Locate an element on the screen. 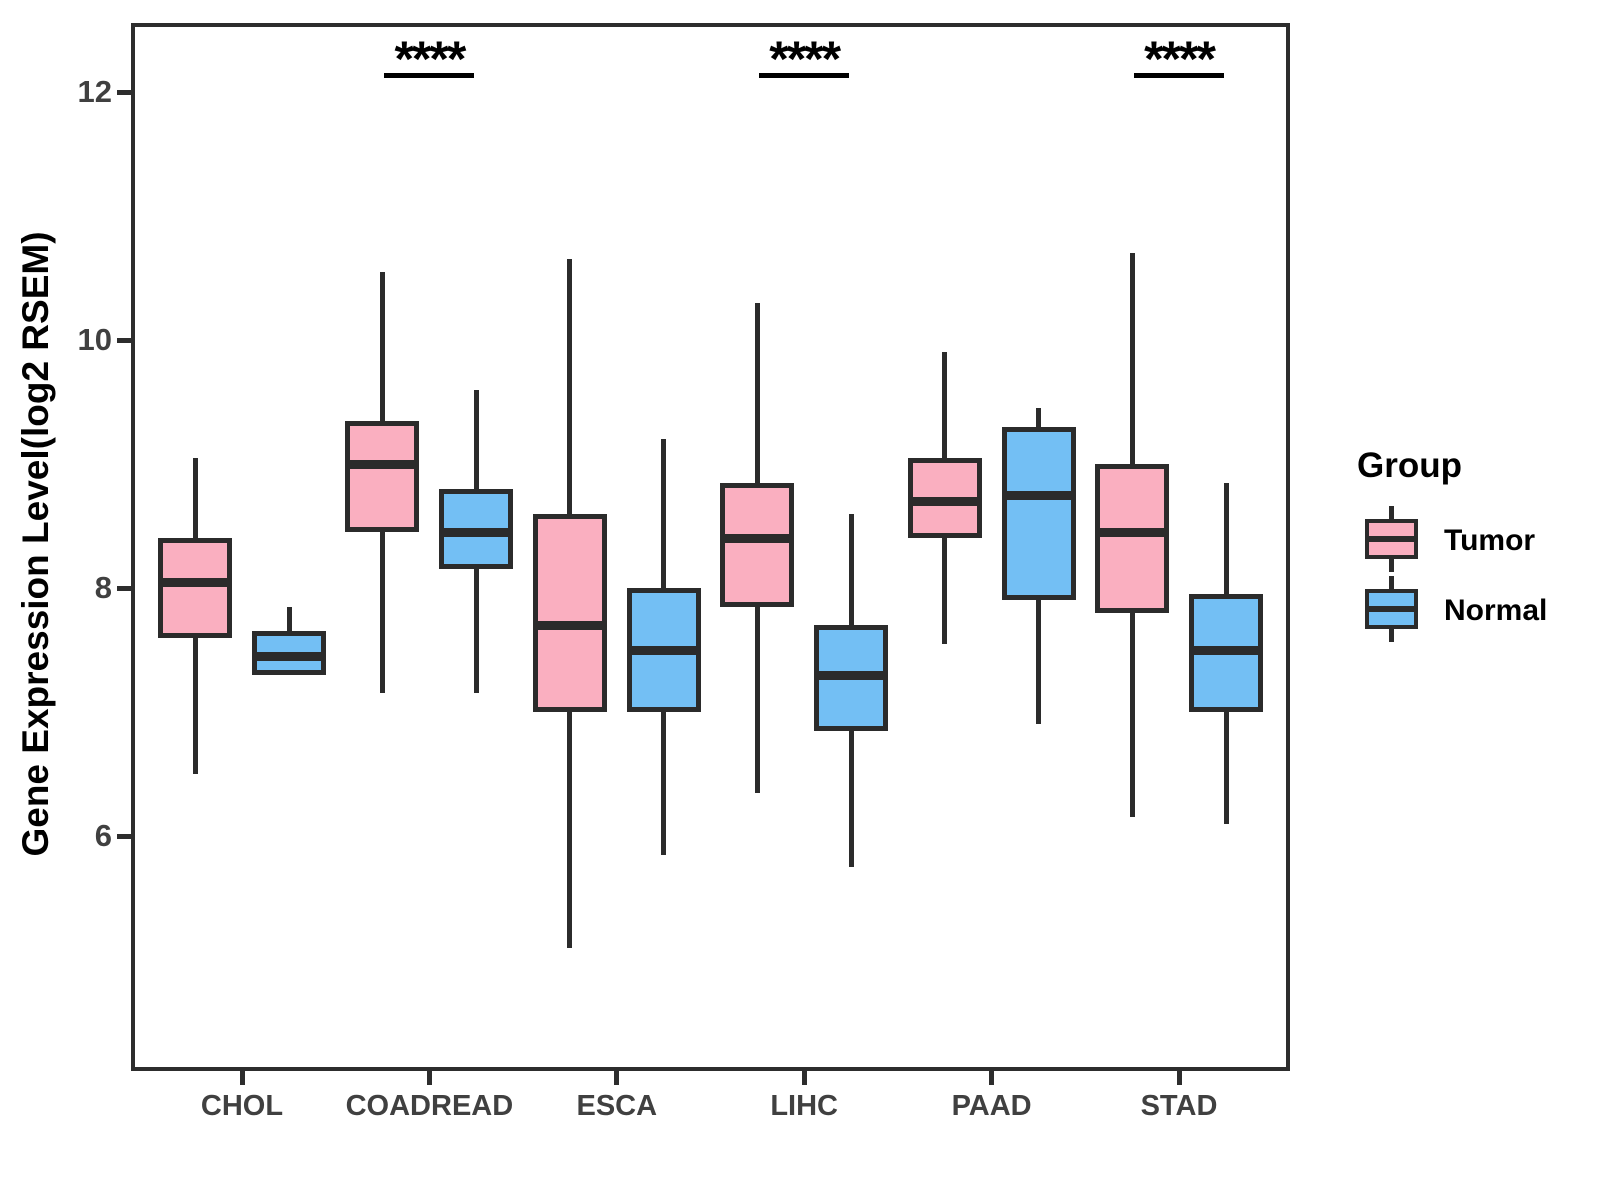 The height and width of the screenshot is (1200, 1600). median-tumor-lihc is located at coordinates (757, 539).